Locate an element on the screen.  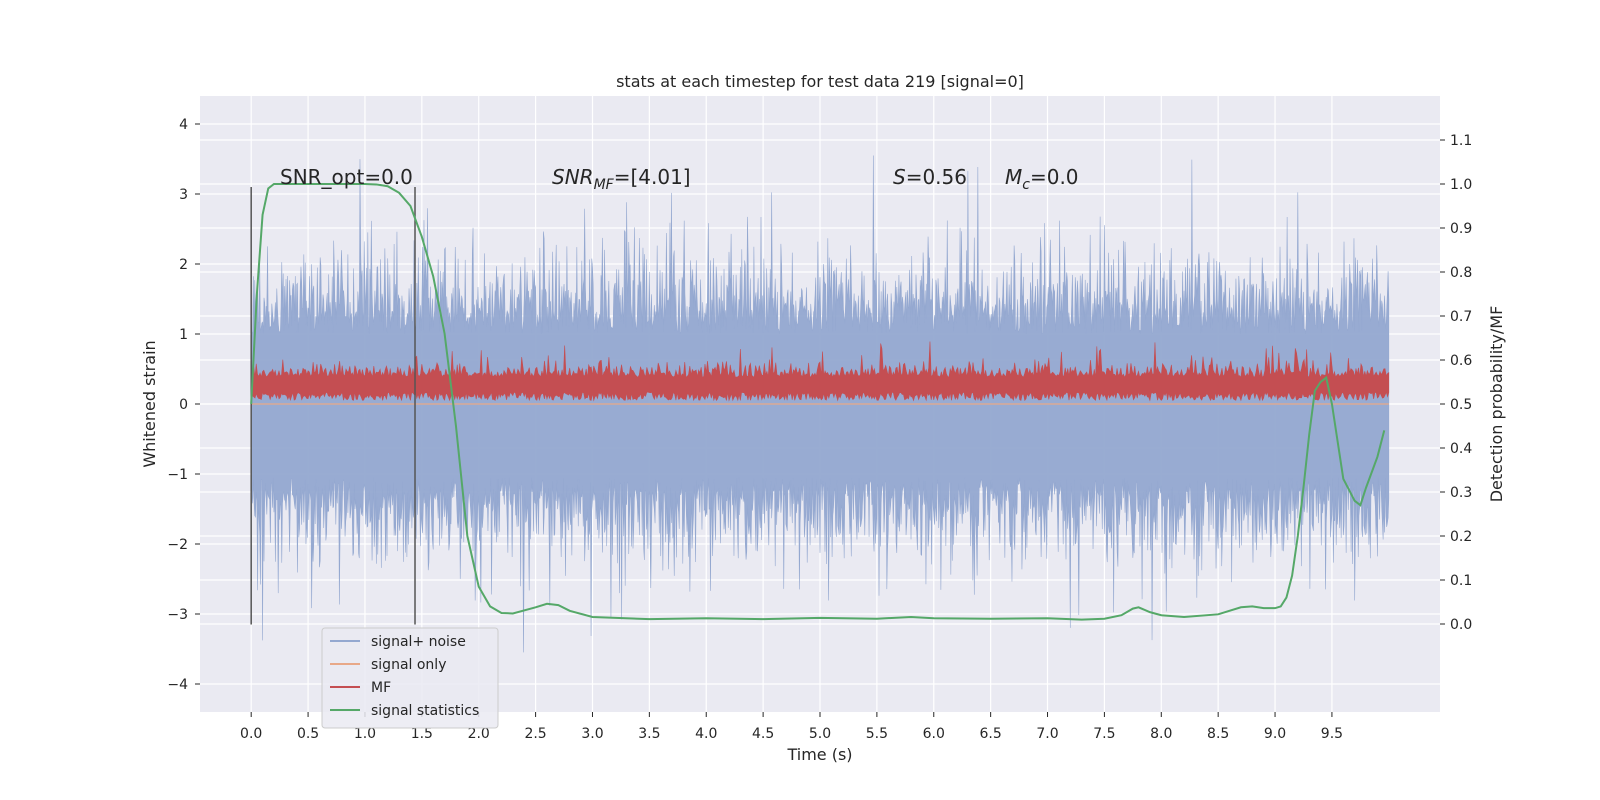
annotation-snr-opt-label: SNR_opt is located at coordinates (322, 177).